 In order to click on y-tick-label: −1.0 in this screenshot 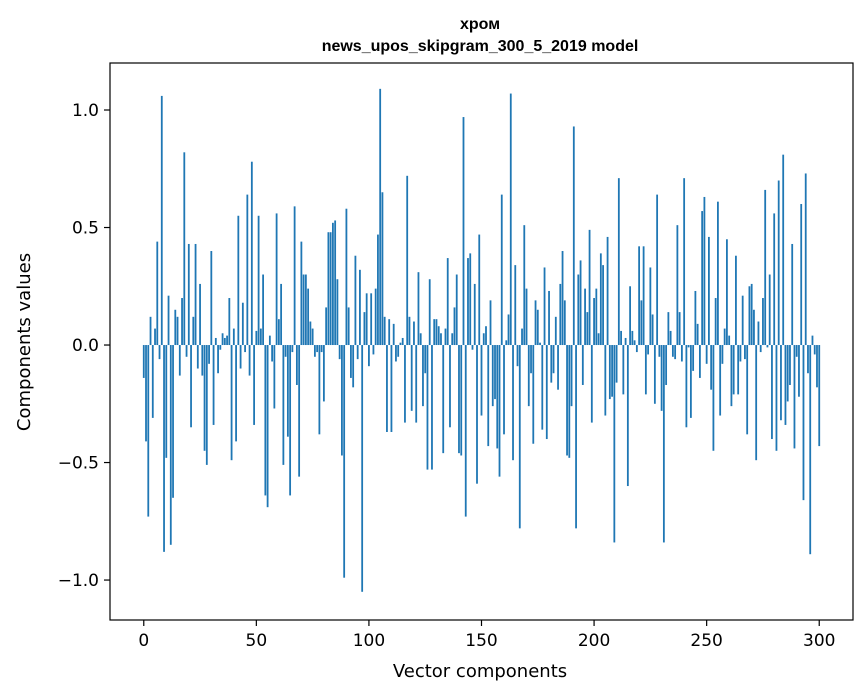, I will do `click(78, 581)`.